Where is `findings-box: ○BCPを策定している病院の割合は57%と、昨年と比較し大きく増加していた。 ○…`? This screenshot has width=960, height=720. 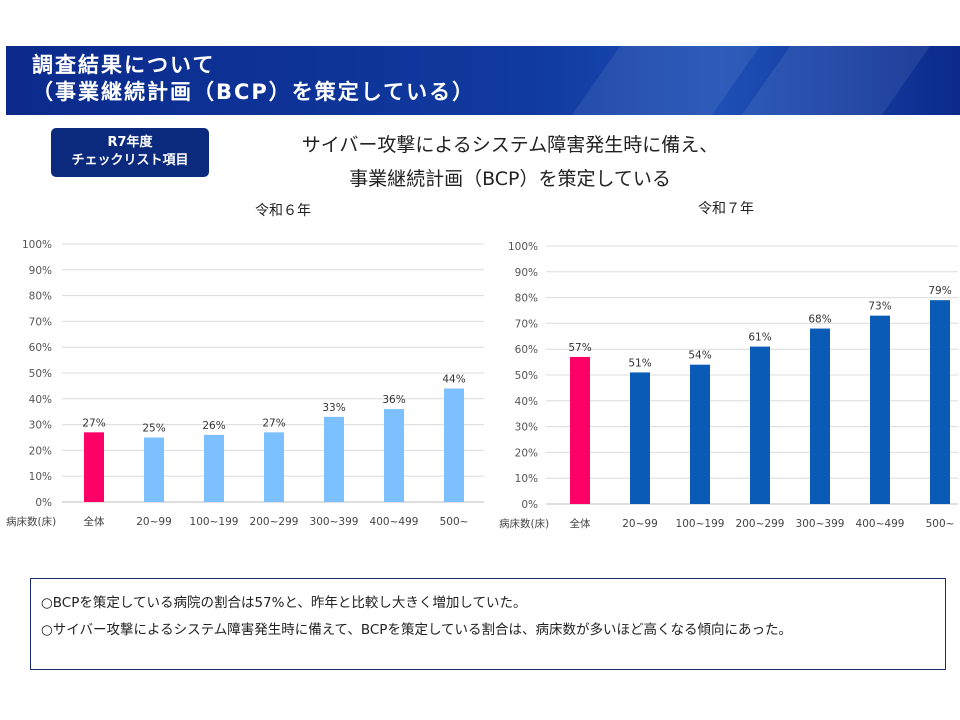
findings-box: ○BCPを策定している病院の割合は57%と、昨年と比較し大きく増加していた。 ○… is located at coordinates (488, 624).